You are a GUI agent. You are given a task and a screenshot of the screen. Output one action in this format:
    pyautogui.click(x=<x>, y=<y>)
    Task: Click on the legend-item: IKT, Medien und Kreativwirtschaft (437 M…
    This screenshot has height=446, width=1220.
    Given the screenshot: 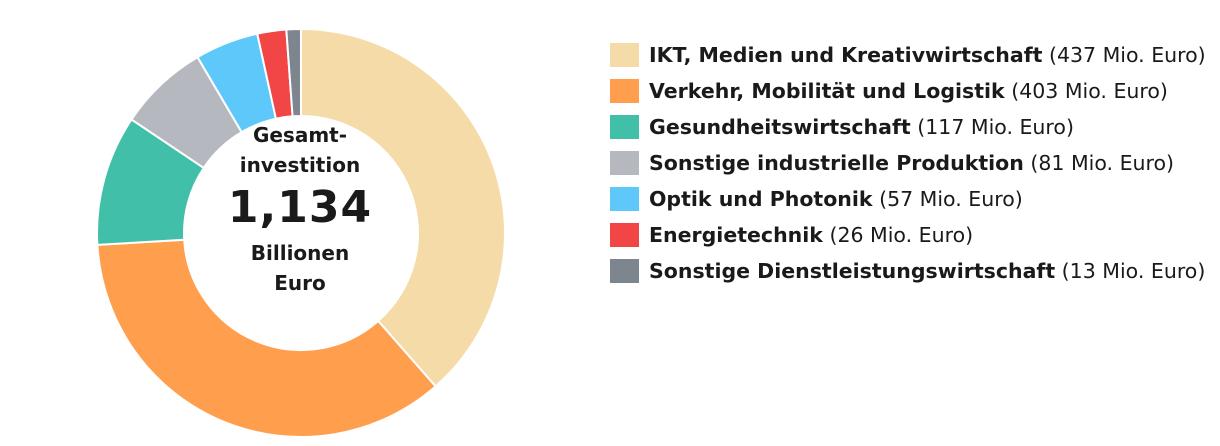 What is the action you would take?
    pyautogui.click(x=912, y=55)
    